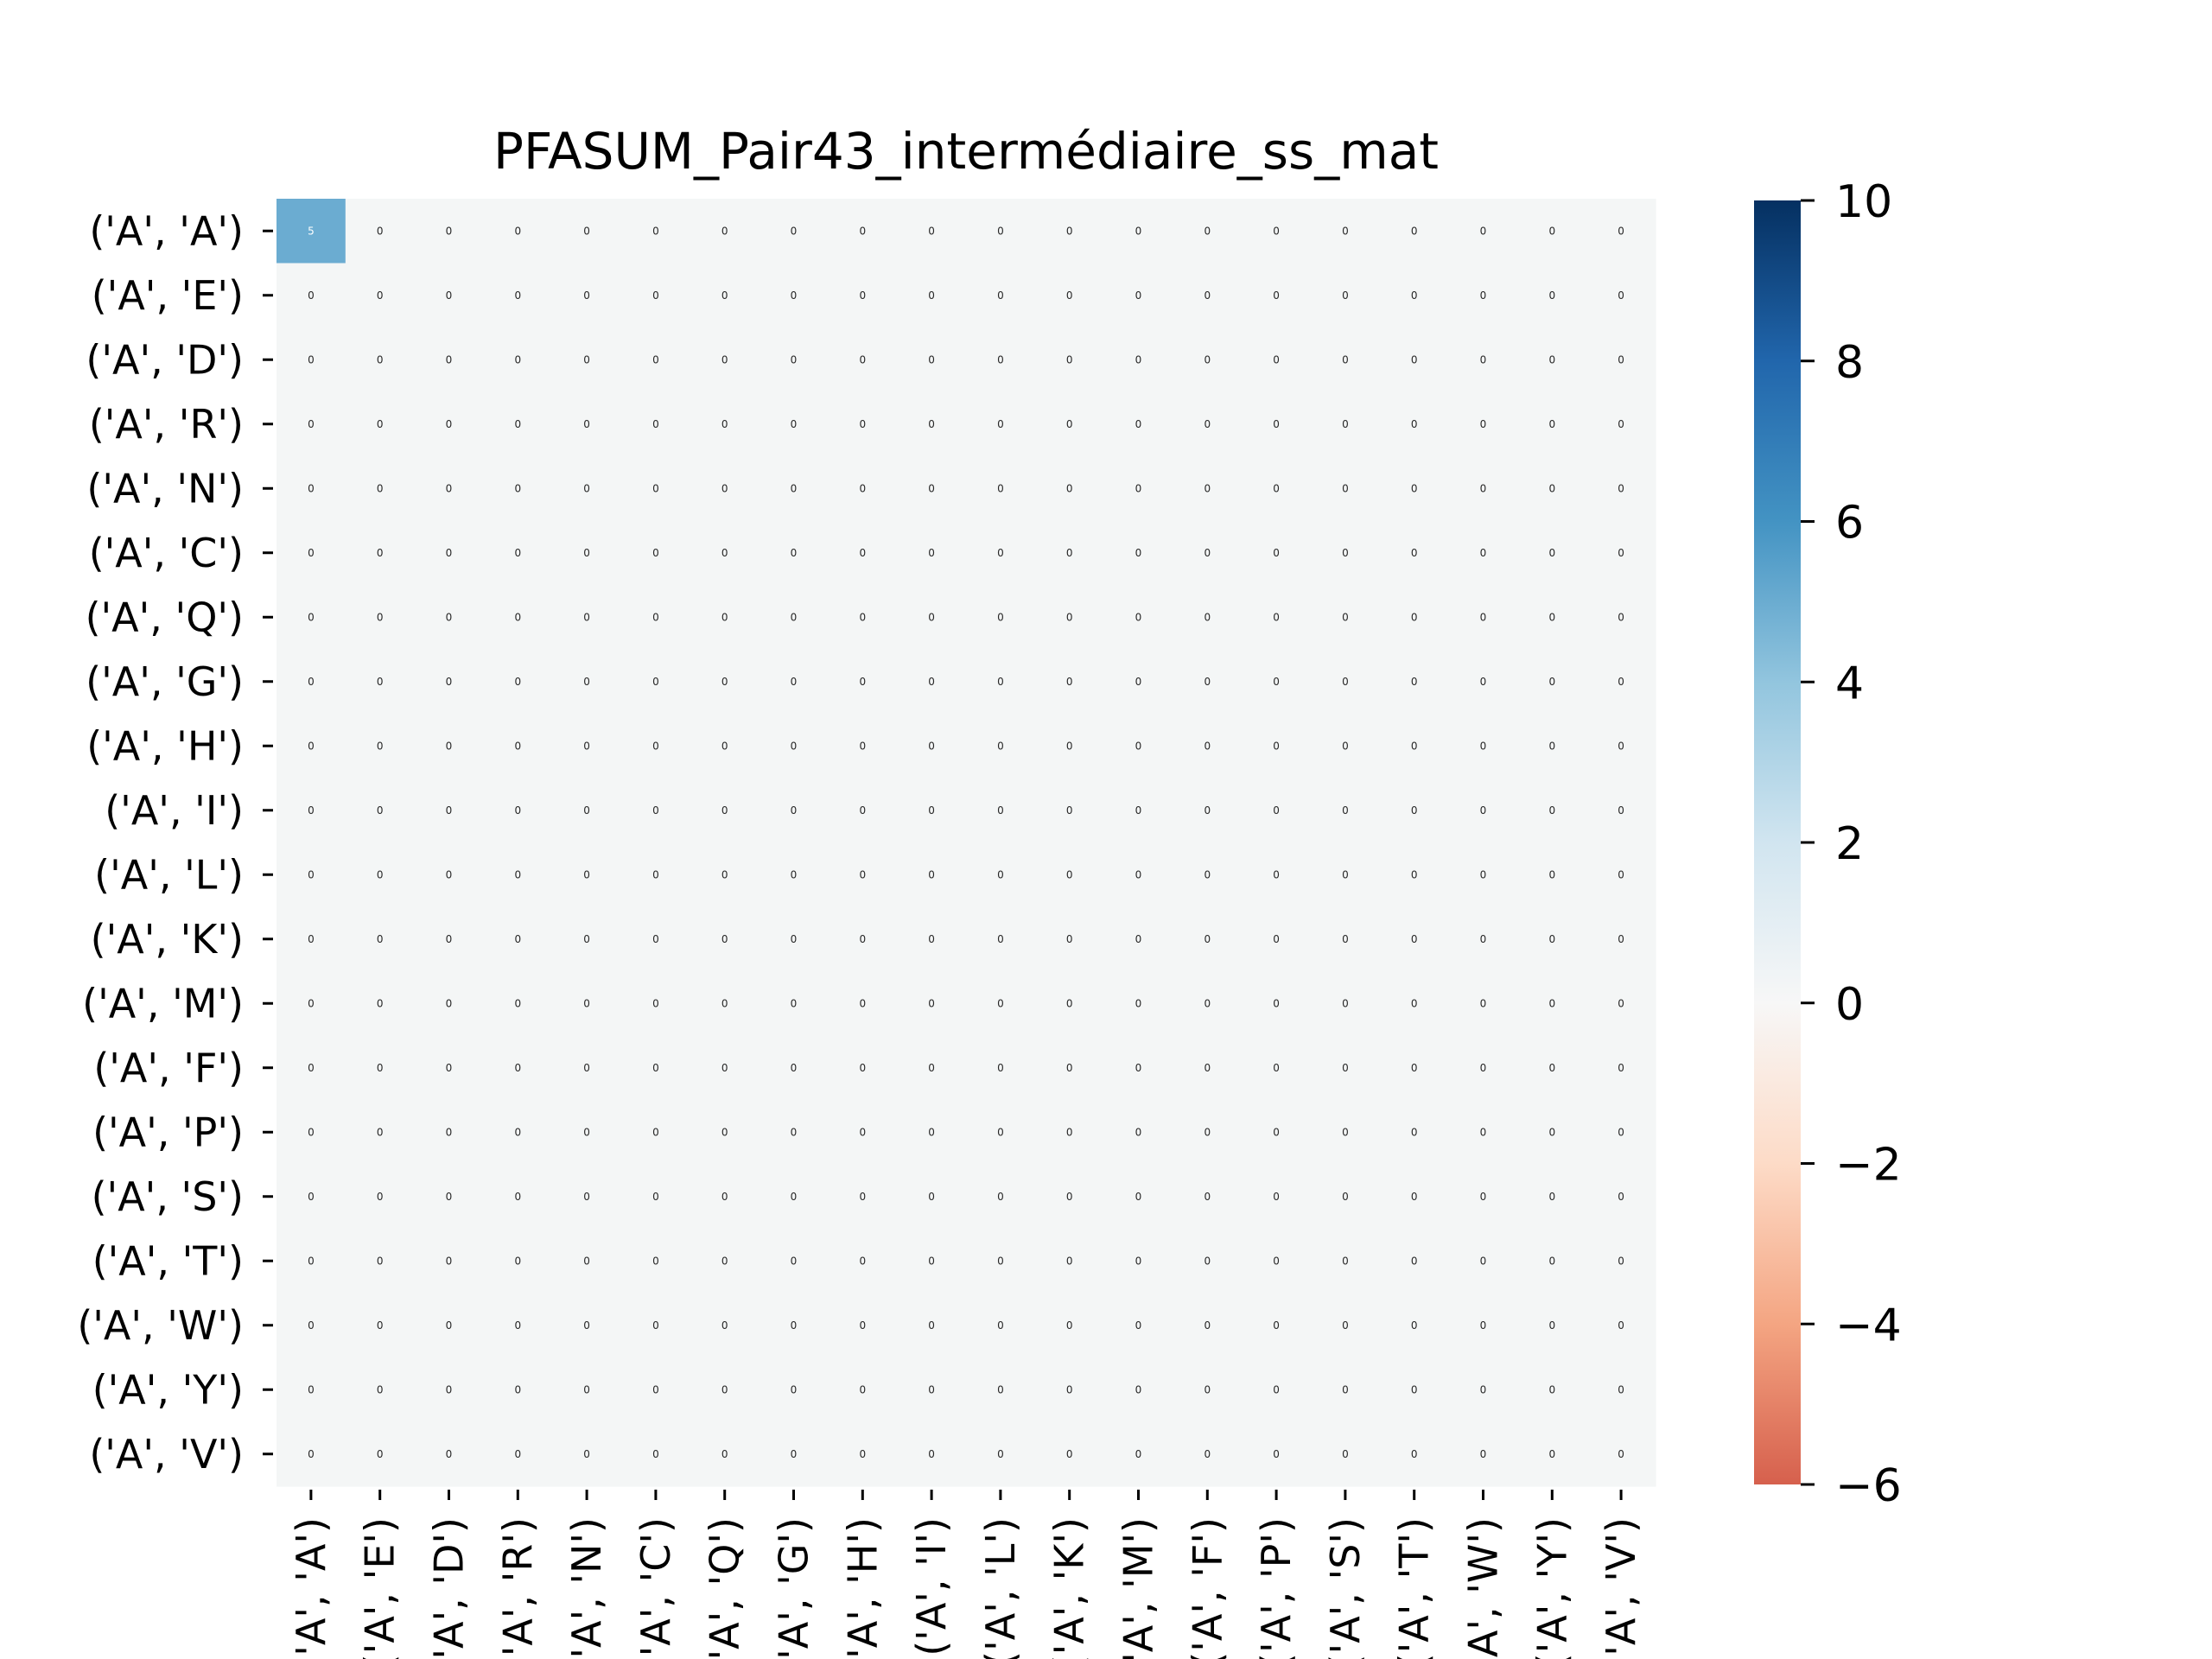 Image resolution: width=2212 pixels, height=1659 pixels. Describe the element at coordinates (932, 1586) in the screenshot. I see `col-label: ('A', 'I')` at that location.